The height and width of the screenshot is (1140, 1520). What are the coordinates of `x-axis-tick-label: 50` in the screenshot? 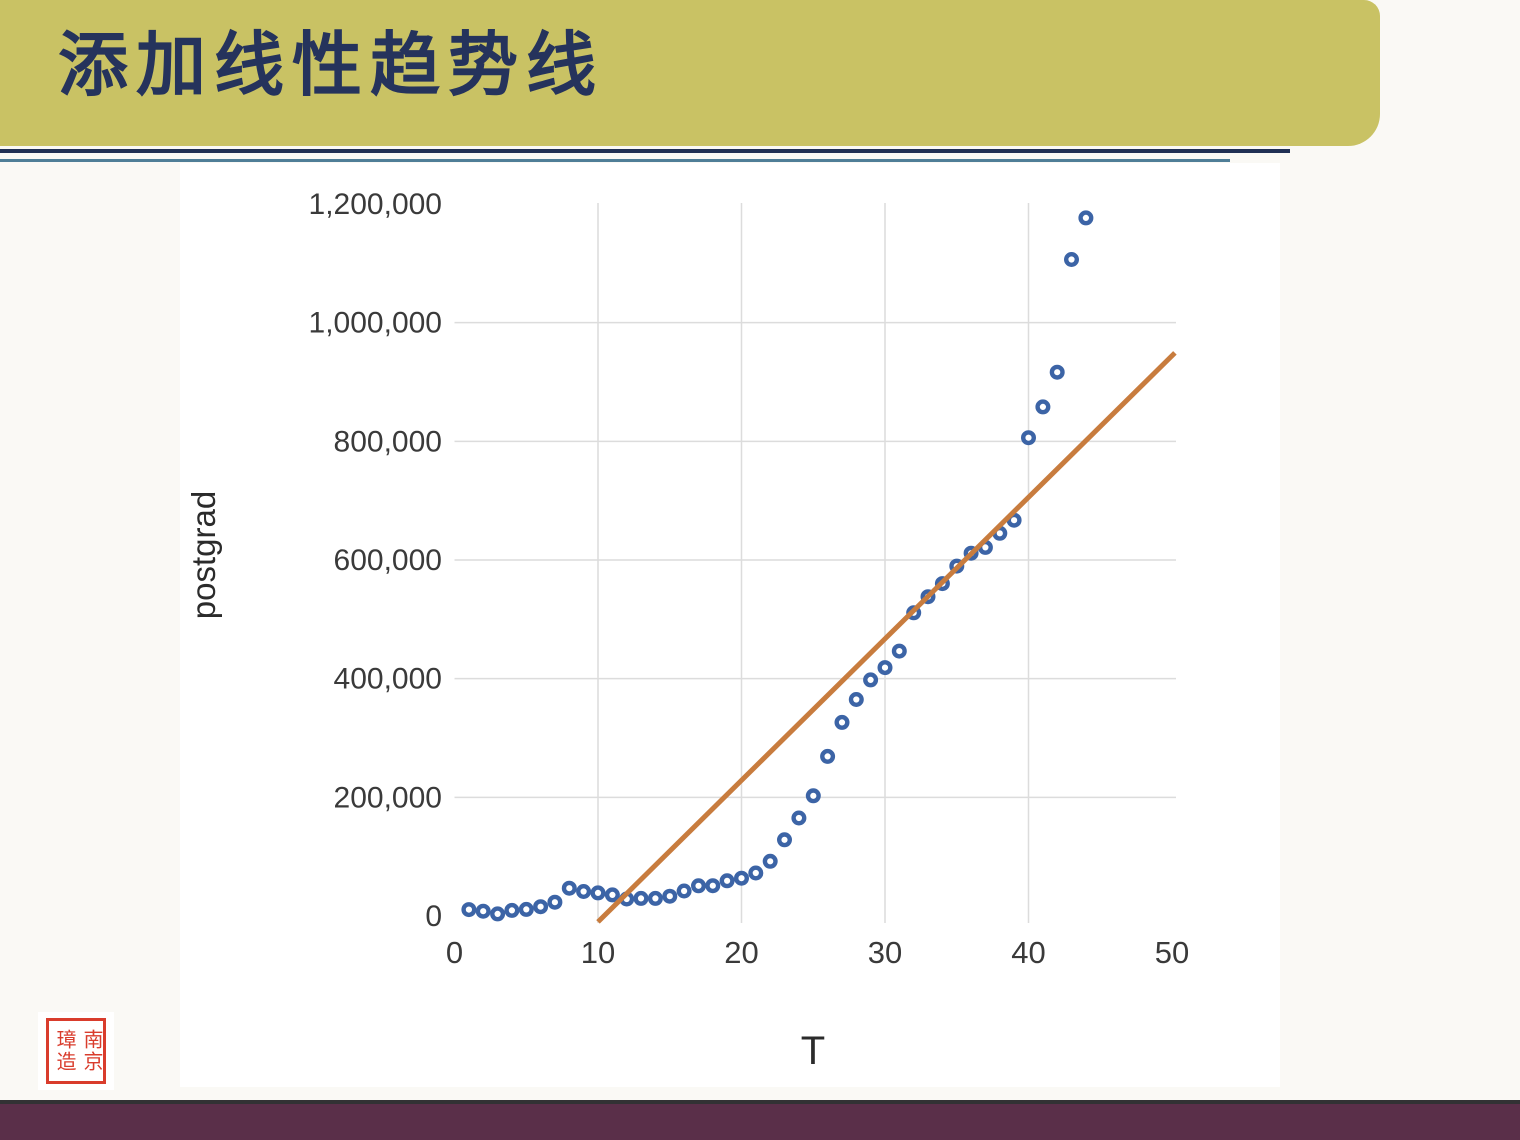 It's located at (1172, 952).